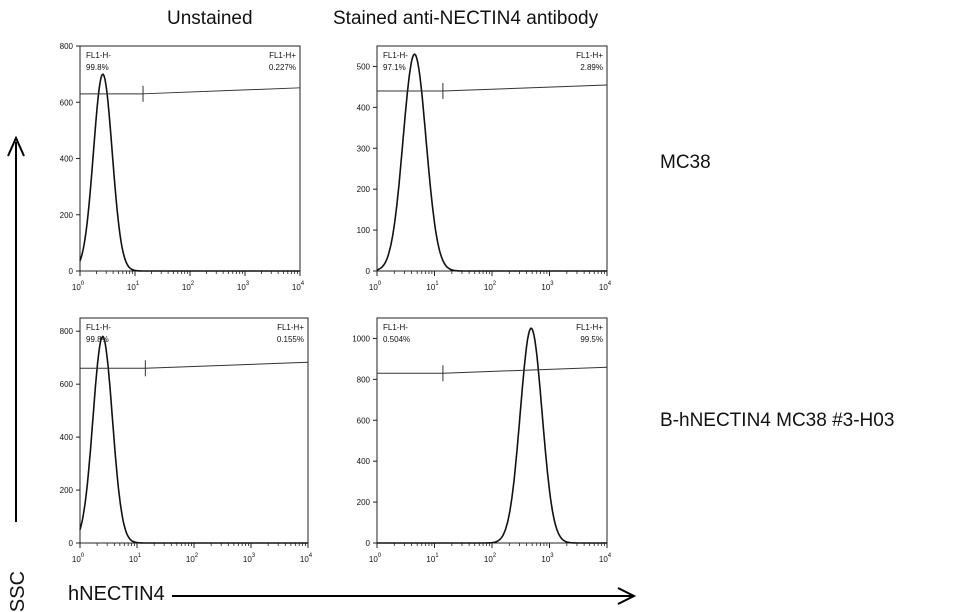 Image resolution: width=968 pixels, height=612 pixels. Describe the element at coordinates (361, 338) in the screenshot. I see `y-tick-label: 1000` at that location.